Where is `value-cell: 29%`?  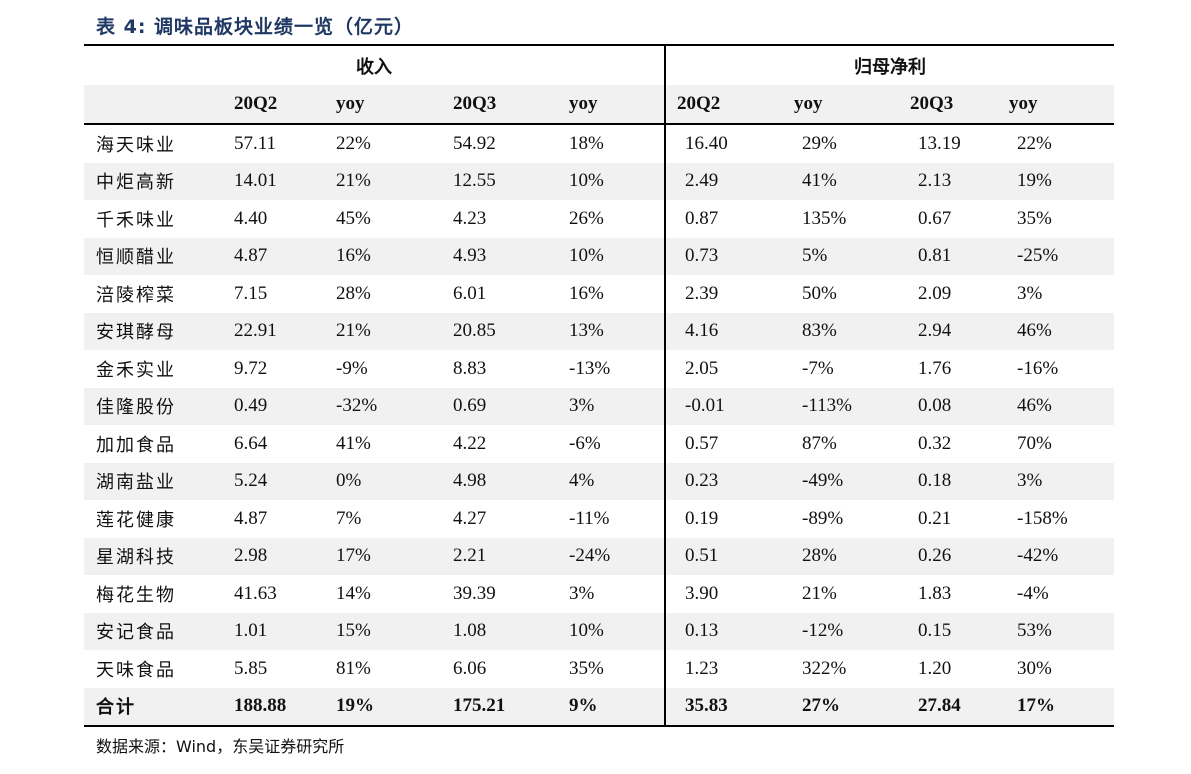
value-cell: 29% is located at coordinates (819, 143).